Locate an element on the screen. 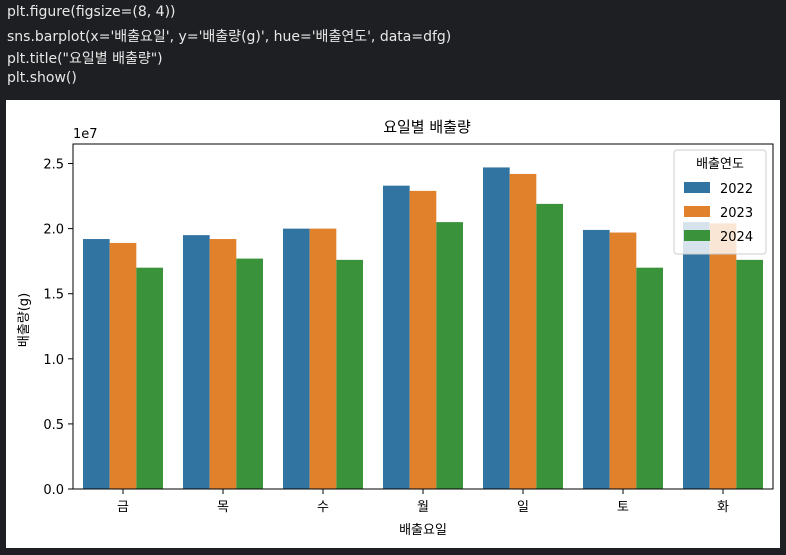 The height and width of the screenshot is (555, 786). legend-label: 2024 is located at coordinates (736, 237).